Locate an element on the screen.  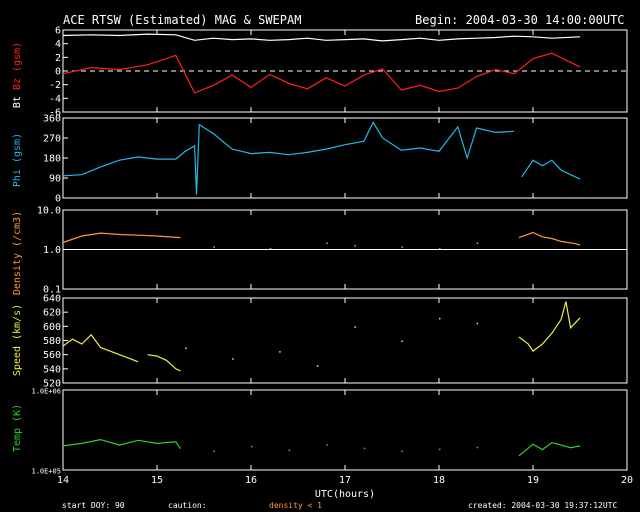
mag-ytick-label: 2 is located at coordinates (58, 58).